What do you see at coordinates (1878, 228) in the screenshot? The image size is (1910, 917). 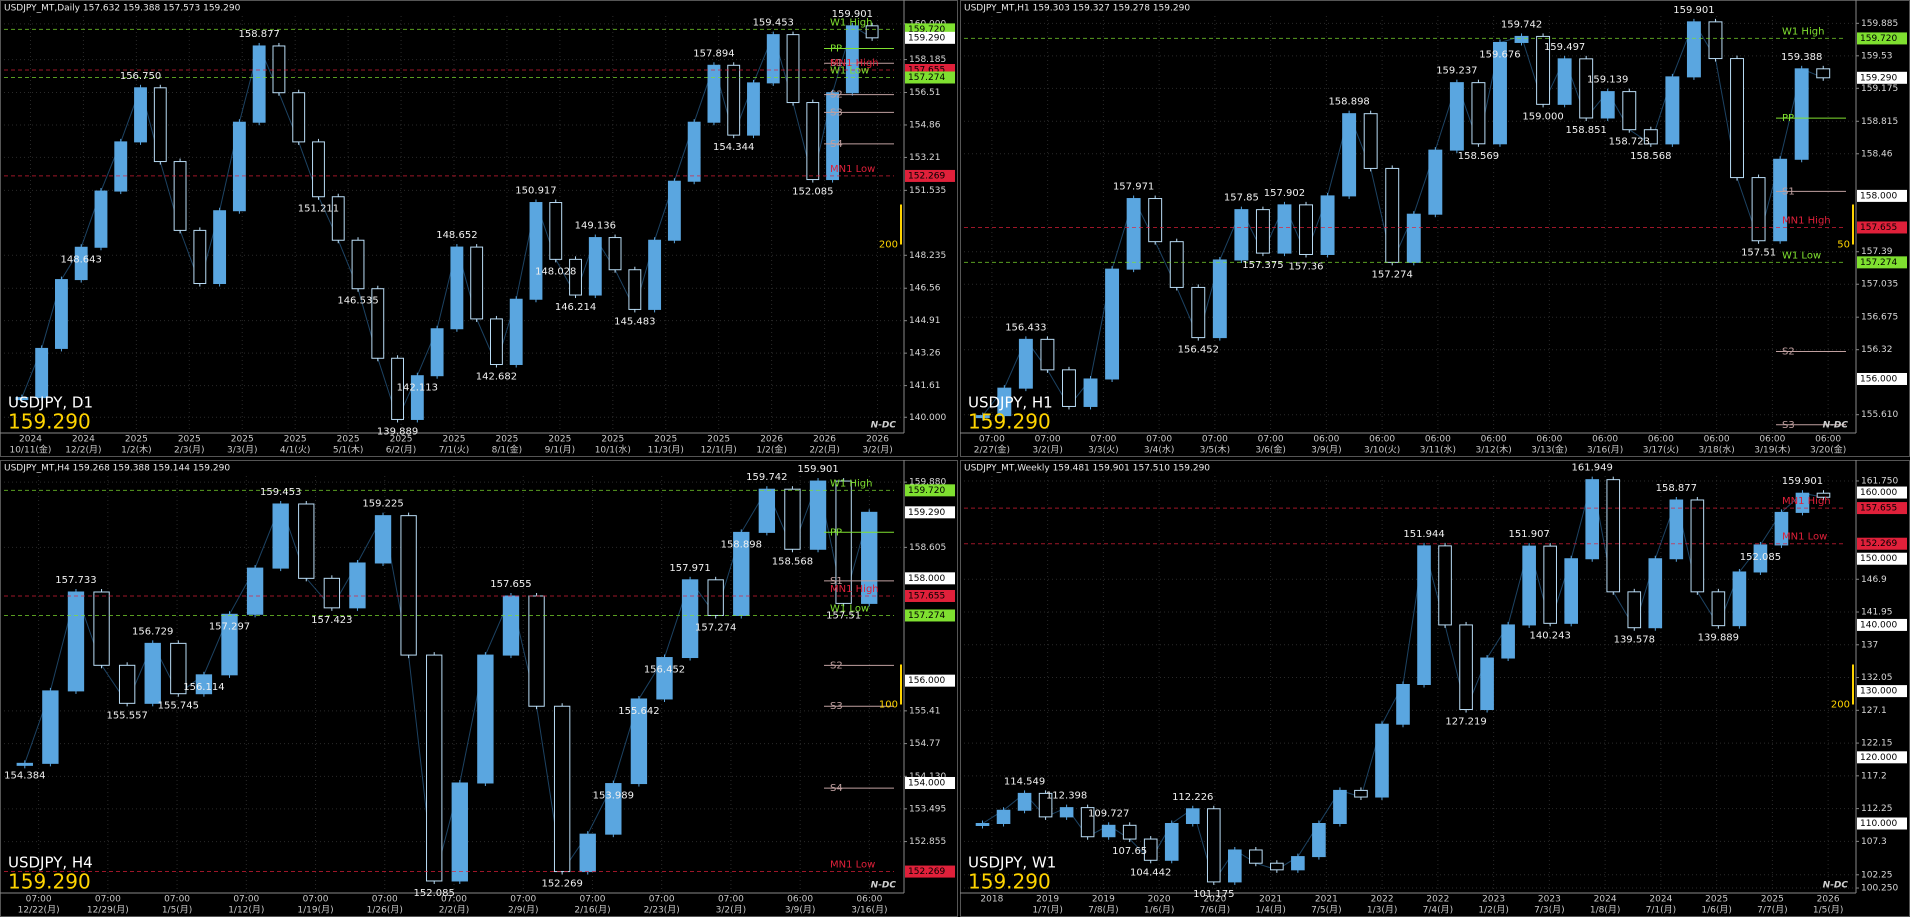 I see `price-tag-label: 157.655` at bounding box center [1878, 228].